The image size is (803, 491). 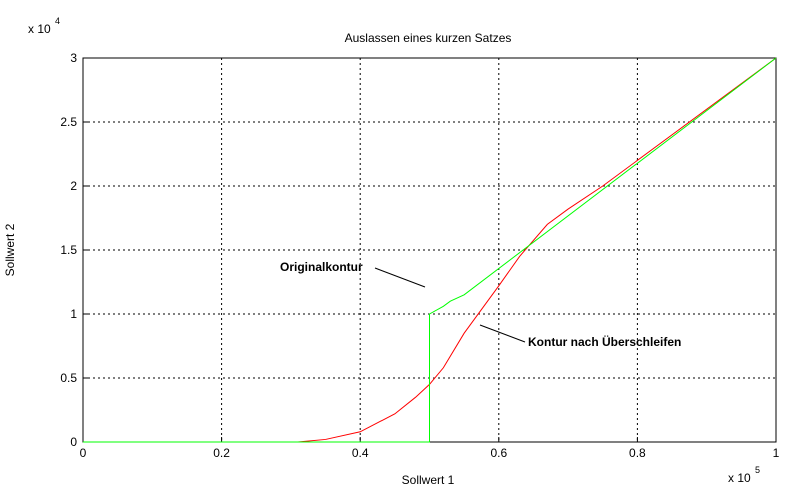 I want to click on y-axis-label: Sollwert 2, so click(x=10, y=249).